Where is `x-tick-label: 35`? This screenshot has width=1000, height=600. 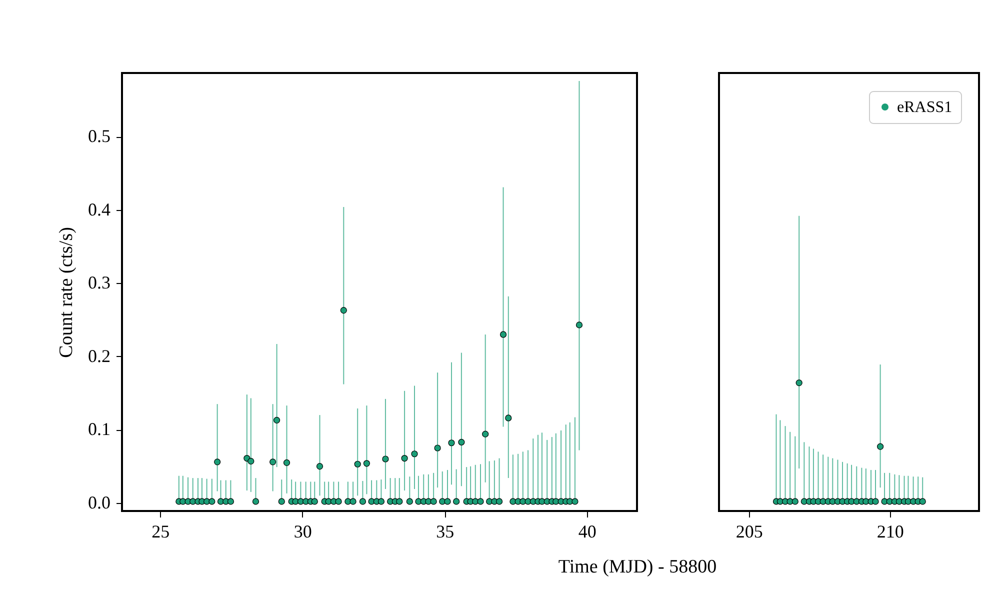
x-tick-label: 35 is located at coordinates (445, 532).